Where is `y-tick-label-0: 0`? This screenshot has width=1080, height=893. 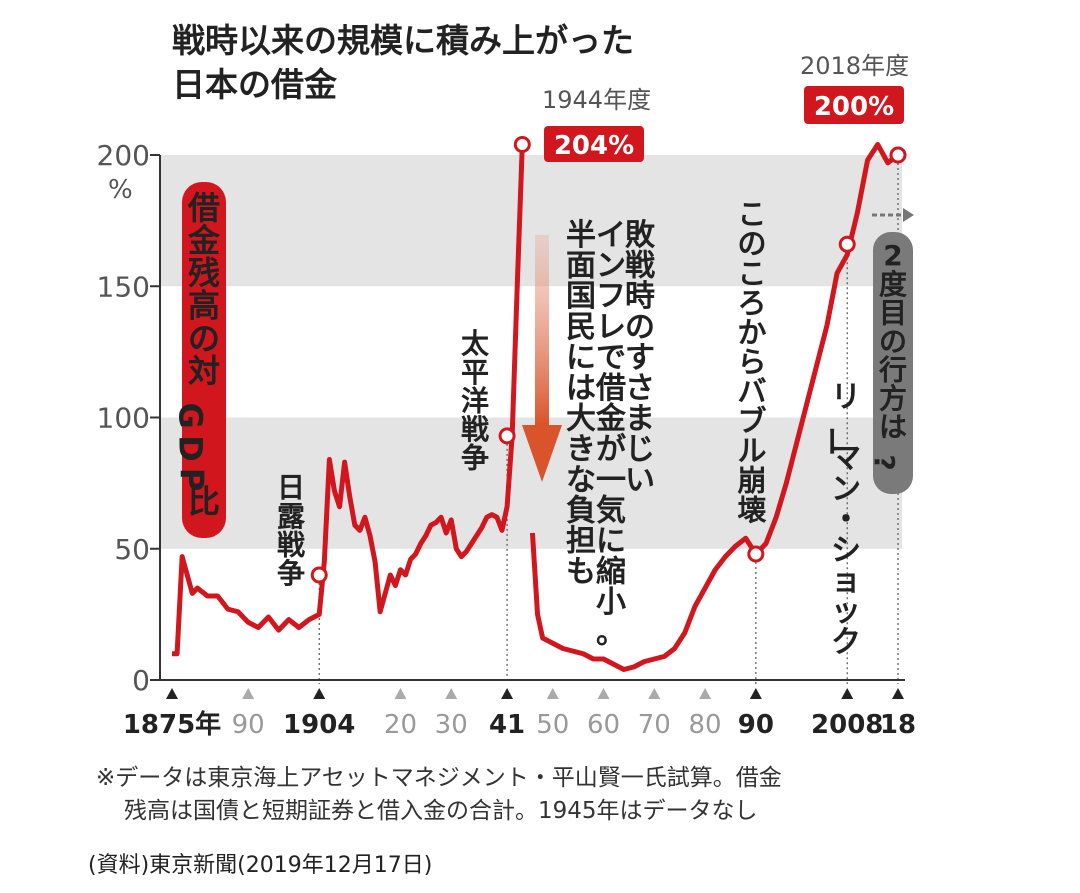 y-tick-label-0: 0 is located at coordinates (141, 680).